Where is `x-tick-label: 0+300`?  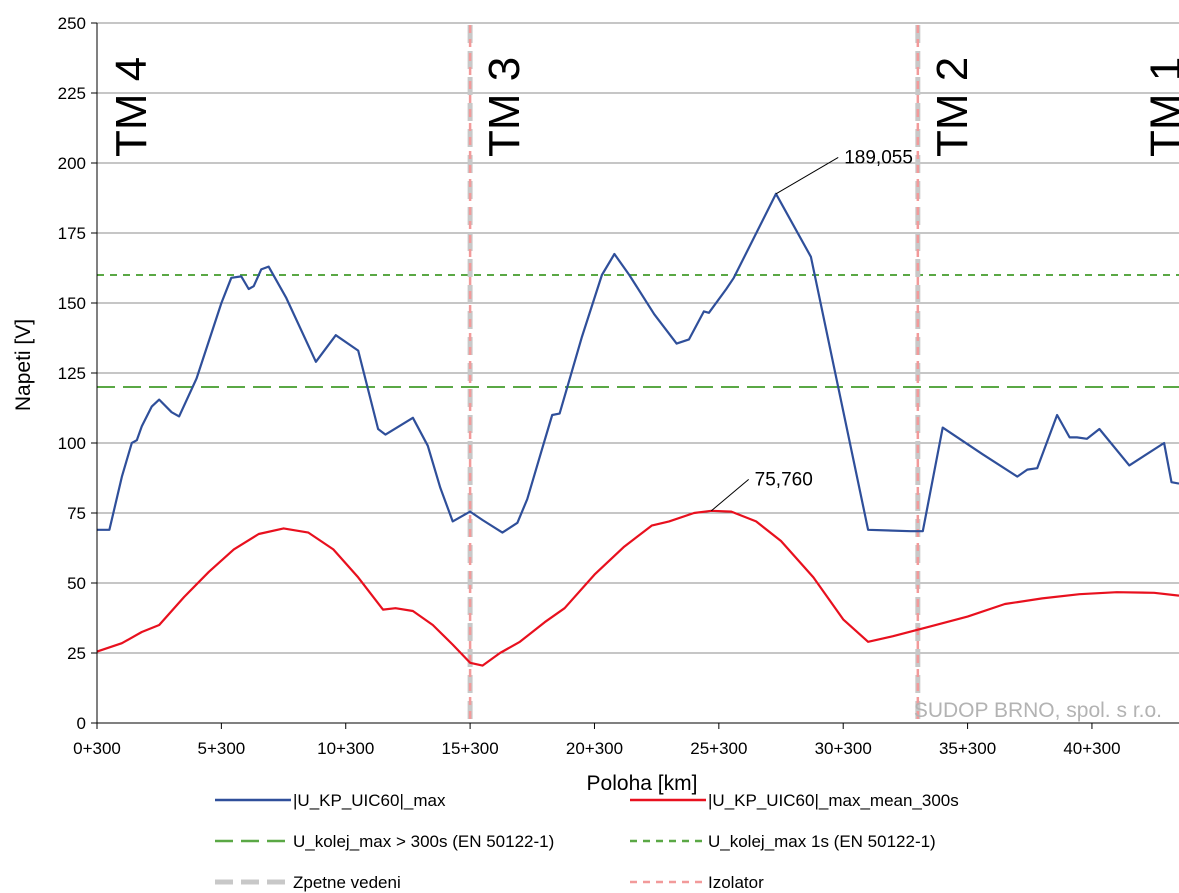 x-tick-label: 0+300 is located at coordinates (97, 748).